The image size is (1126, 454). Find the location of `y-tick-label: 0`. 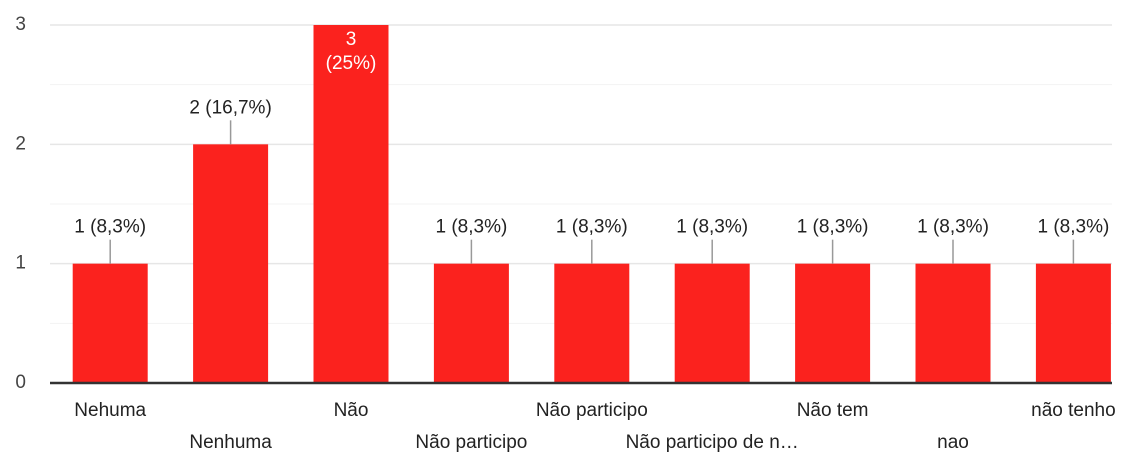

y-tick-label: 0 is located at coordinates (20, 382).